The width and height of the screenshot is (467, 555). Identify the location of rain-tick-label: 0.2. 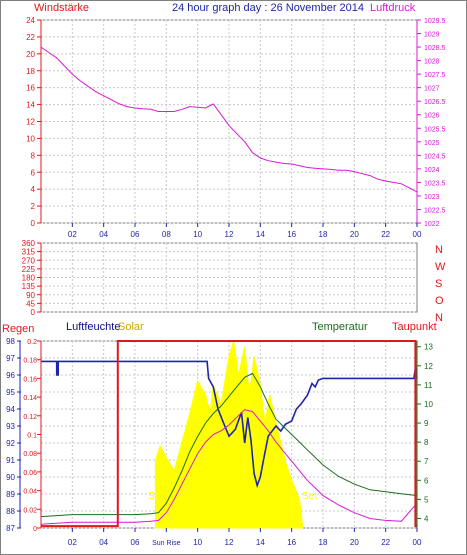
(32, 342).